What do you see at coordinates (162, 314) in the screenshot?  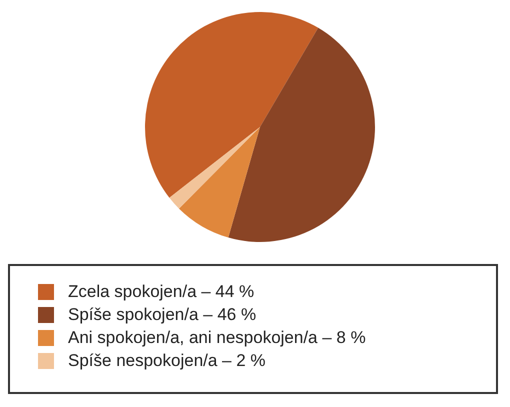 I see `legend-label: Spíše spokojen/a – 46 %` at bounding box center [162, 314].